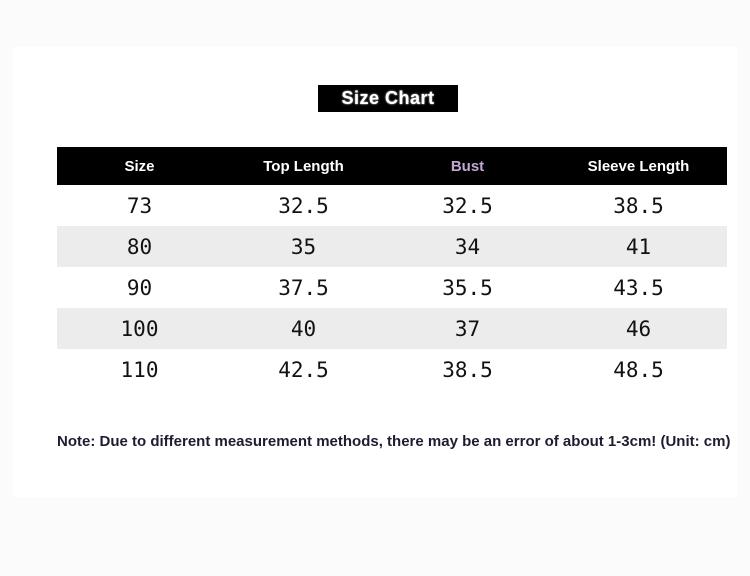  I want to click on column-header-sleeve-length: Sleeve Length, so click(638, 166).